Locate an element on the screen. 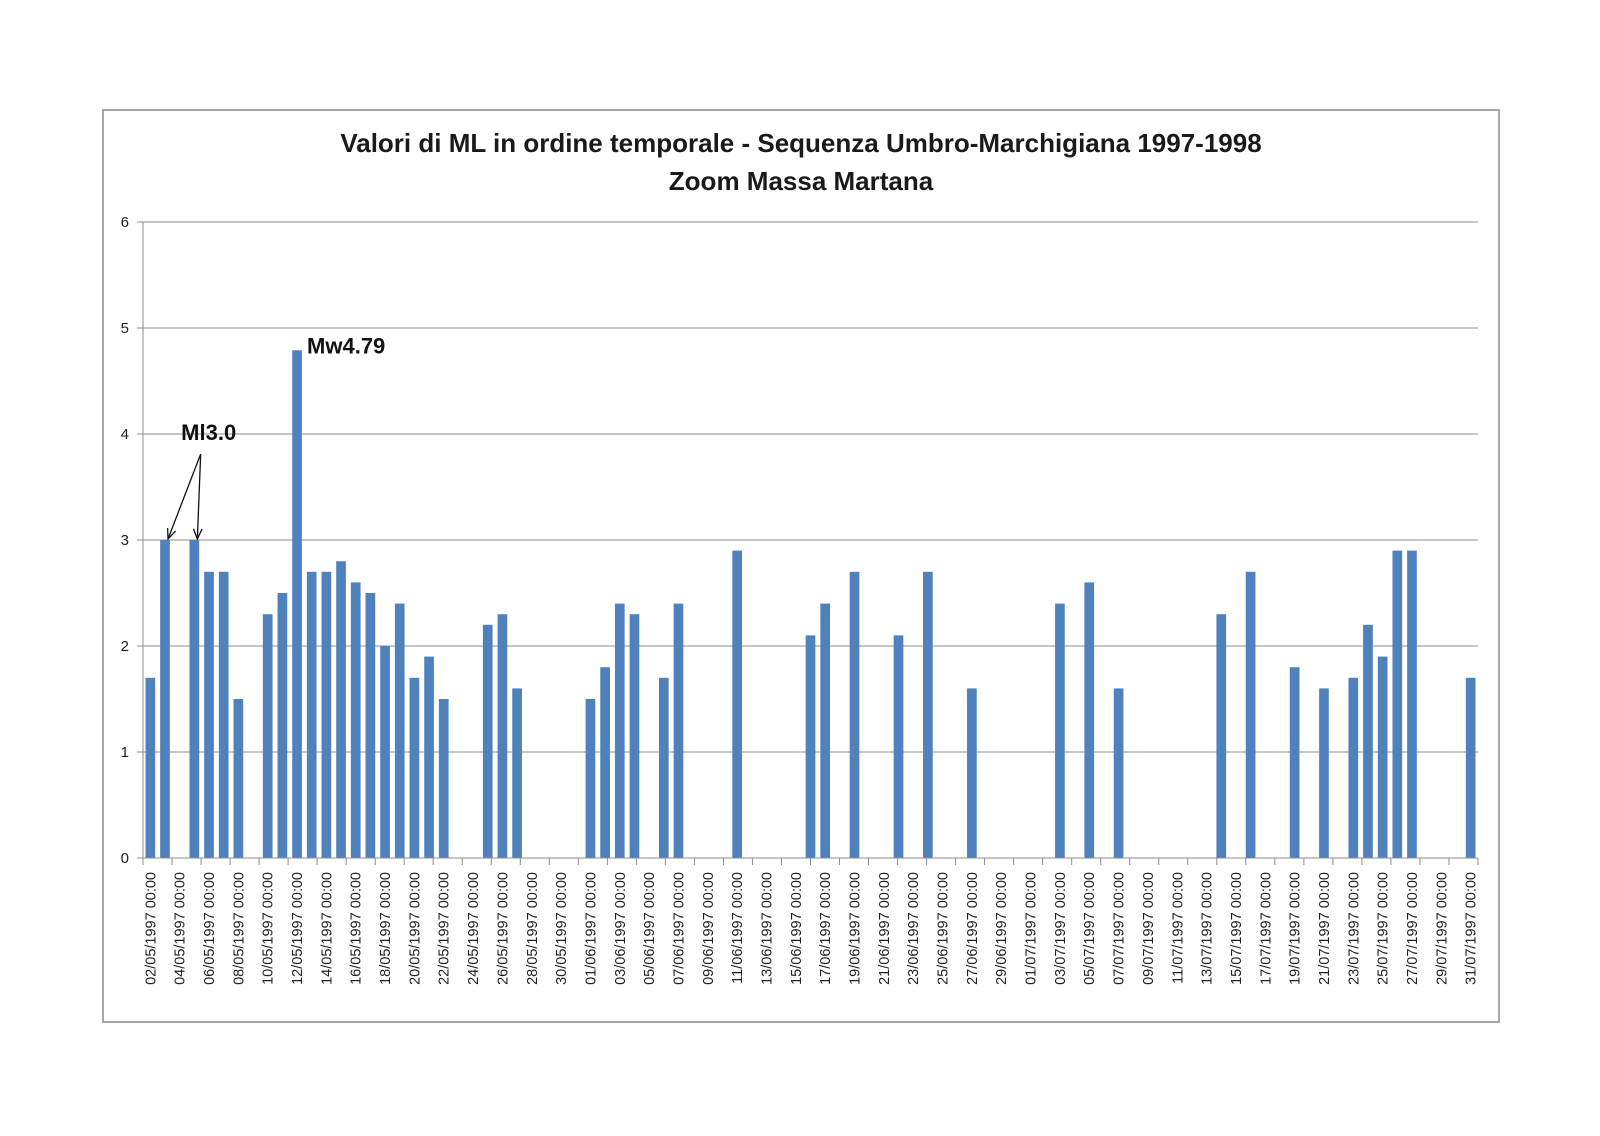 The image size is (1600, 1136). x-tick-label: 22/05/1997 00:00 is located at coordinates (445, 928).